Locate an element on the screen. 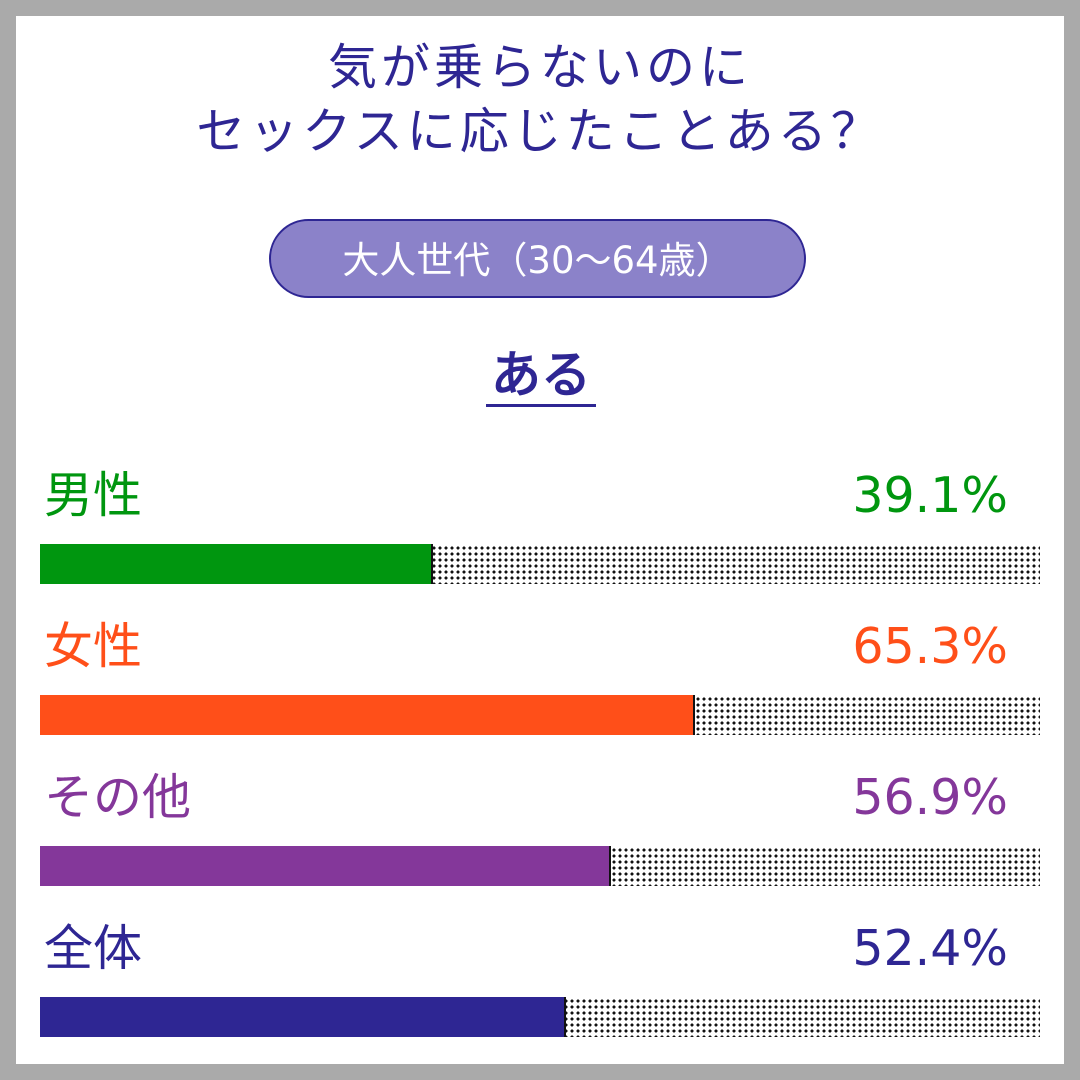 The width and height of the screenshot is (1080, 1080). bar-value-label: 56.9% is located at coordinates (930, 797).